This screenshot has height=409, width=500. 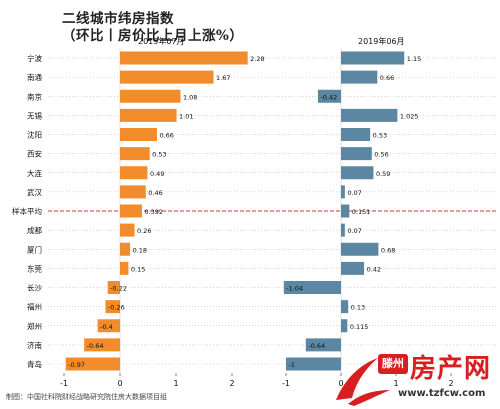 I want to click on data-label-july: 0.18, so click(x=140, y=250).